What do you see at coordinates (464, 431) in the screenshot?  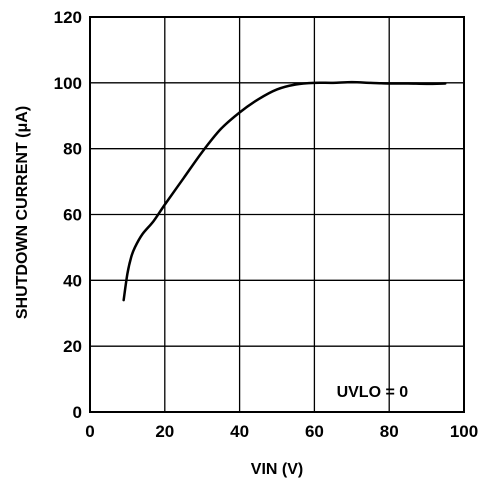 I see `x-tick-label: 100` at bounding box center [464, 431].